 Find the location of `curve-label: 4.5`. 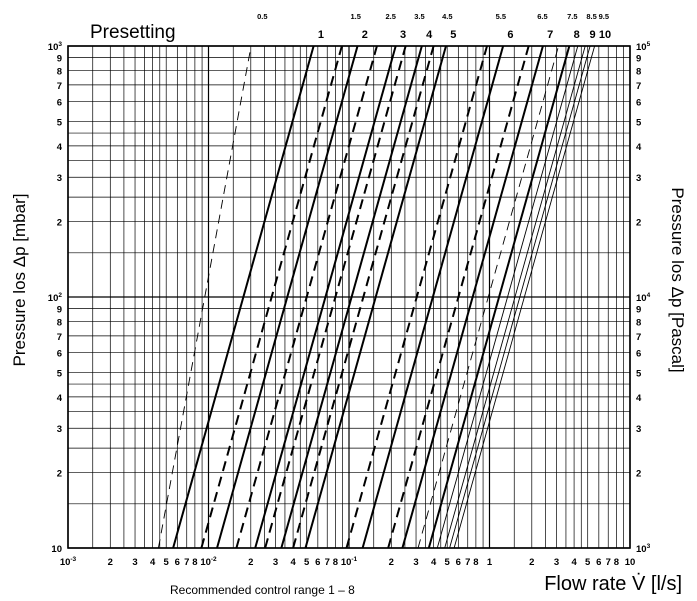

curve-label: 4.5 is located at coordinates (447, 16).